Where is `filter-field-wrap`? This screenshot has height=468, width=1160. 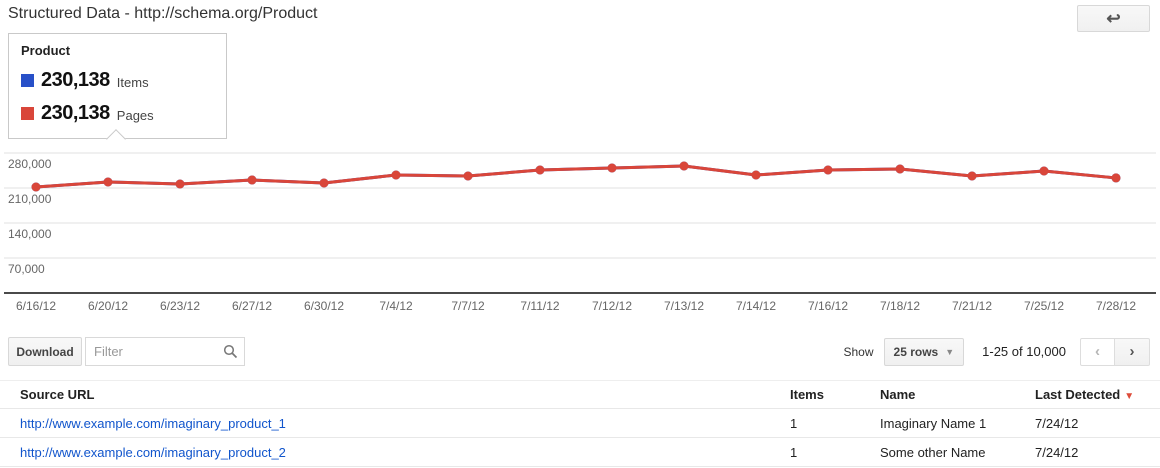 filter-field-wrap is located at coordinates (165, 351).